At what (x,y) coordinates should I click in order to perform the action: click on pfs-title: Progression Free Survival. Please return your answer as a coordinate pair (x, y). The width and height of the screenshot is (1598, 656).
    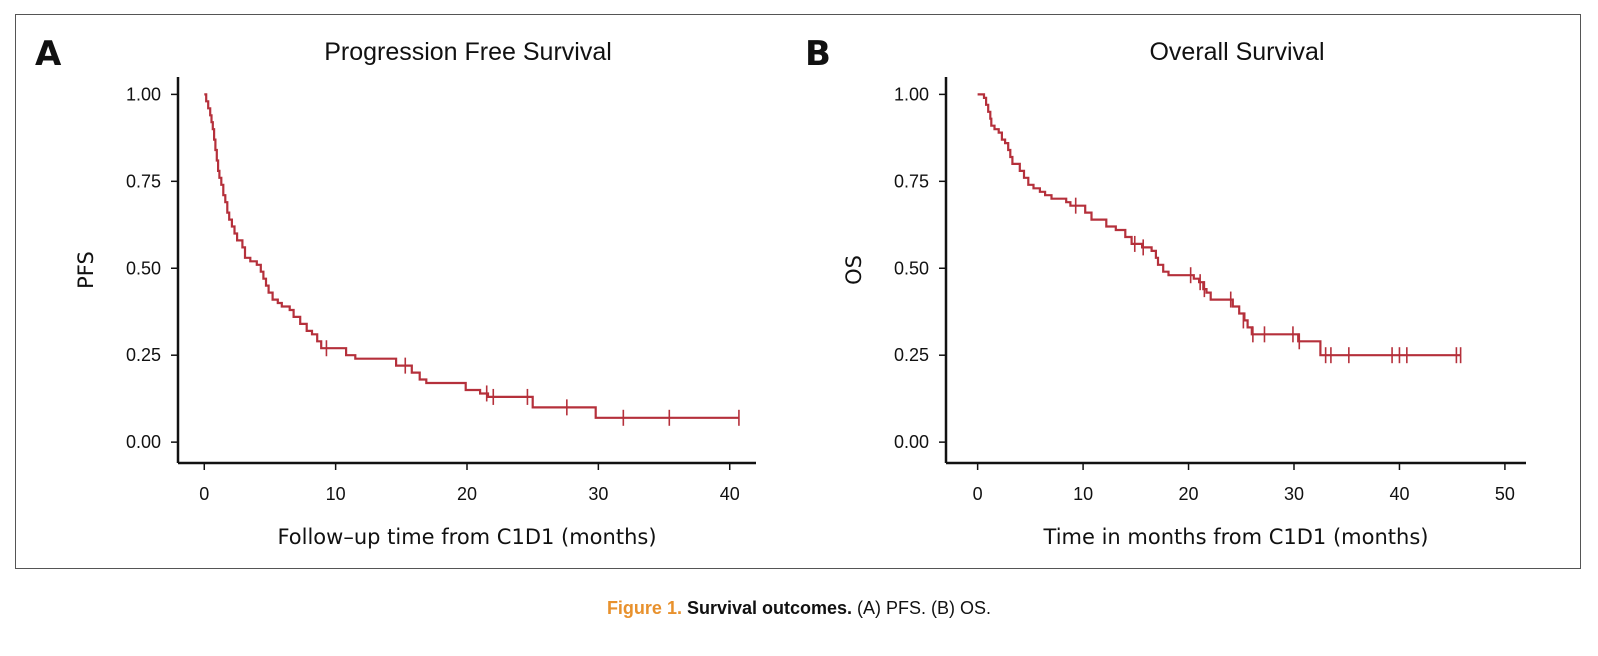
    Looking at the image, I should click on (468, 52).